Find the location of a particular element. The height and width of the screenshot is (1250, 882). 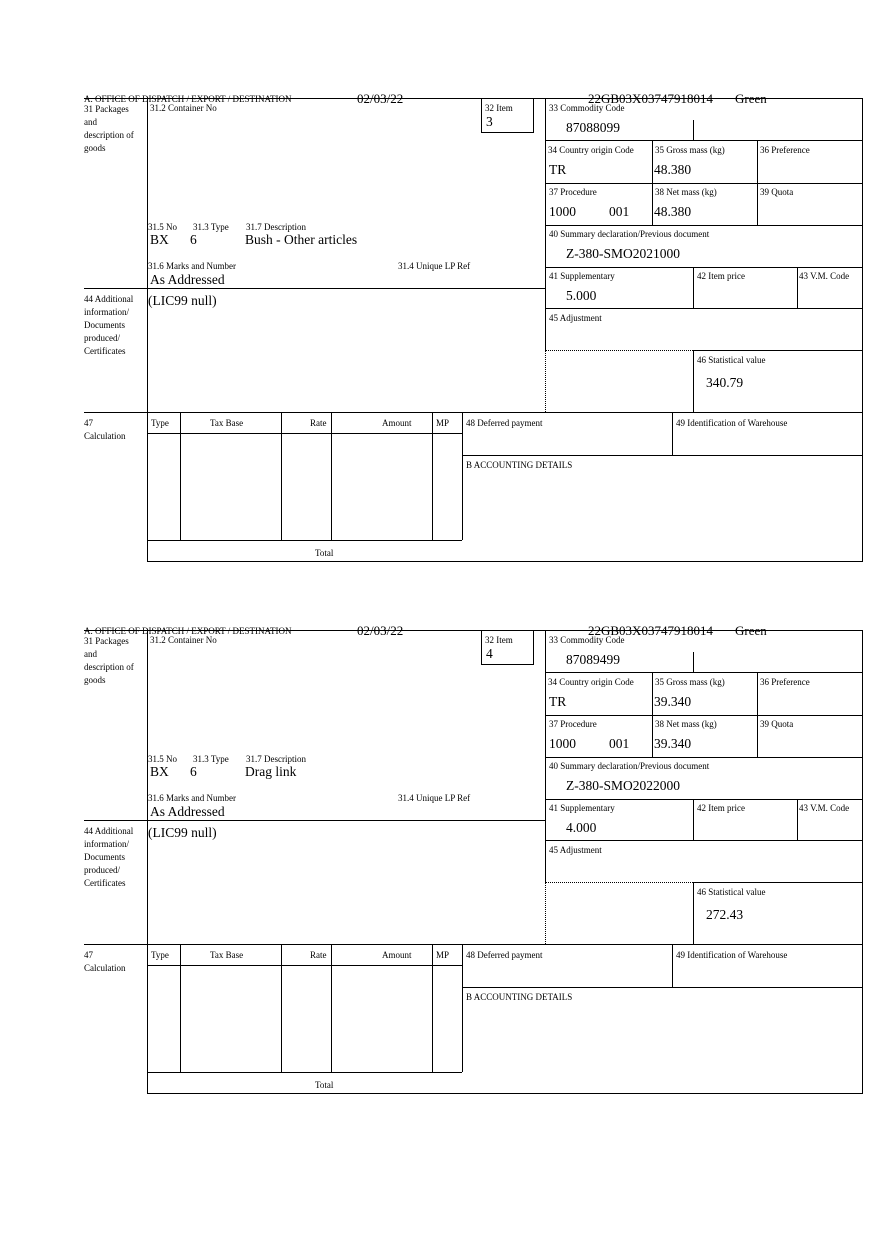

net-mass: 48.380 is located at coordinates (673, 211).